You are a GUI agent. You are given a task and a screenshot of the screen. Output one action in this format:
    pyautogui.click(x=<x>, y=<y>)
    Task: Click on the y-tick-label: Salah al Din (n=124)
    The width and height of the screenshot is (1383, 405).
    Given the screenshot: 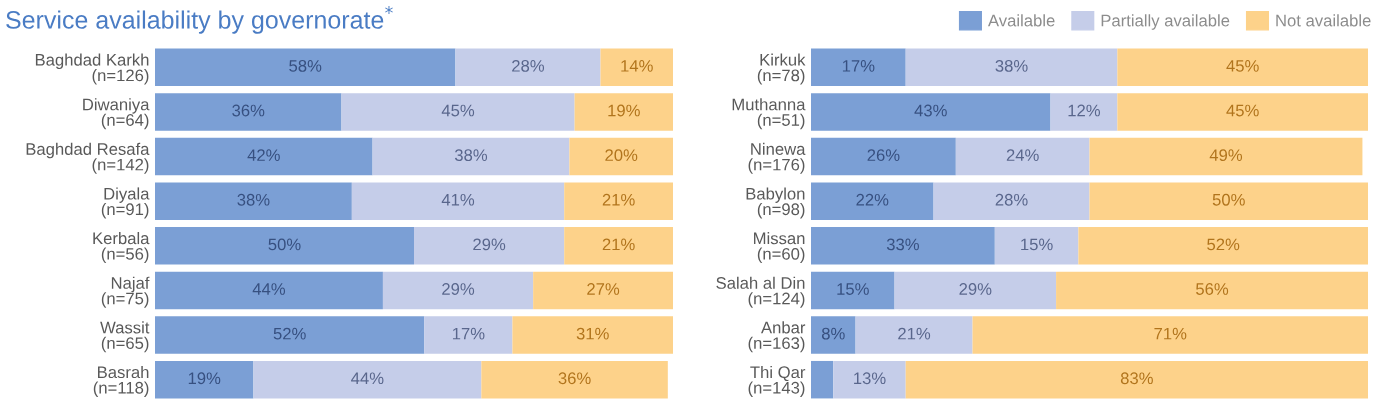 What is the action you would take?
    pyautogui.click(x=760, y=292)
    